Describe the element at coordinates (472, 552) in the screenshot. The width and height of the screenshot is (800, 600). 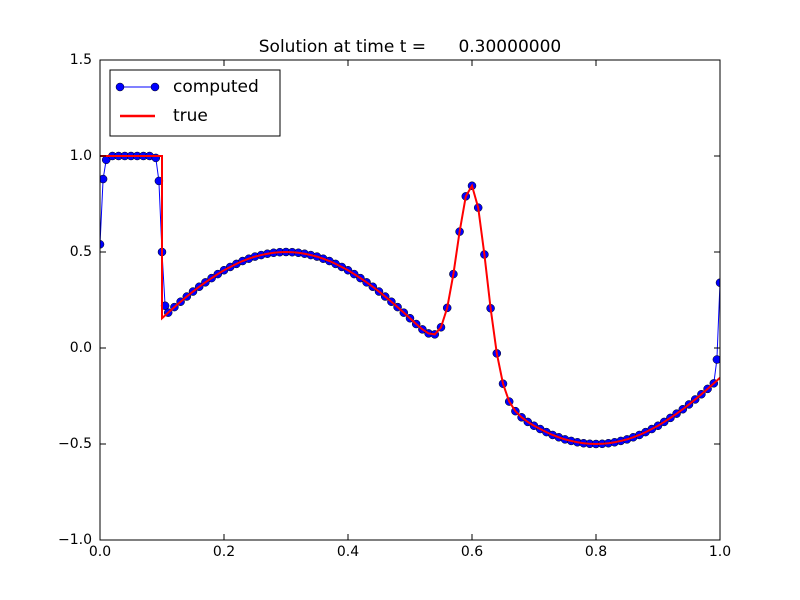
I see `x-tick-label: 0.6` at that location.